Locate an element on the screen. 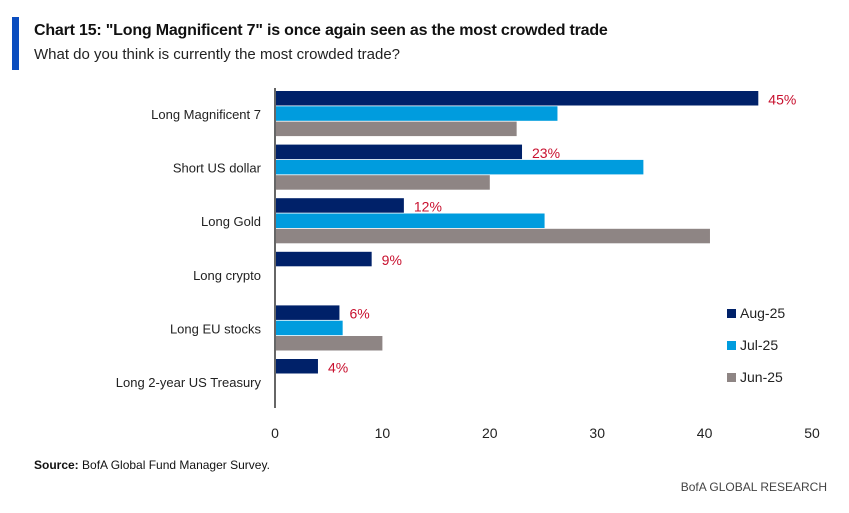 The height and width of the screenshot is (513, 849). data-label-long-gold: 12% is located at coordinates (428, 207).